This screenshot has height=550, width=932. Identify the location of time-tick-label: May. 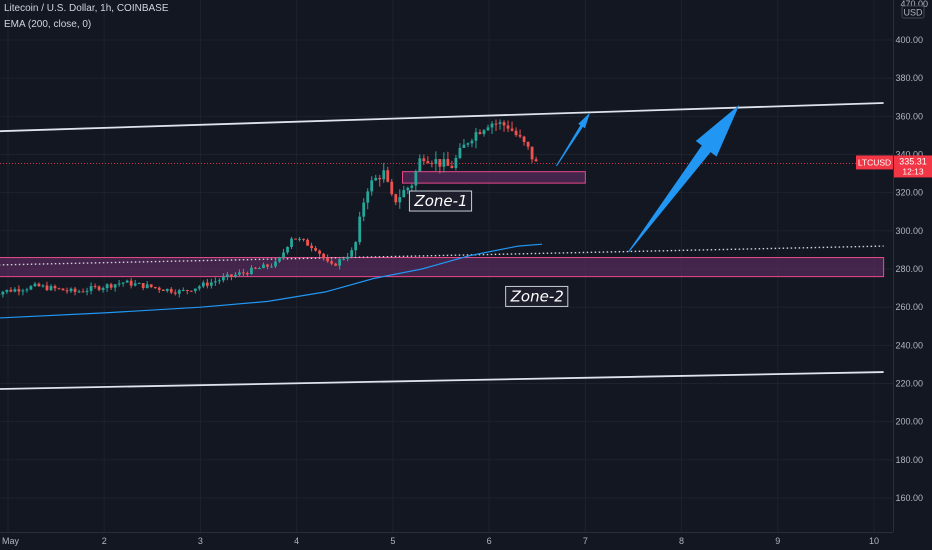
(11, 541).